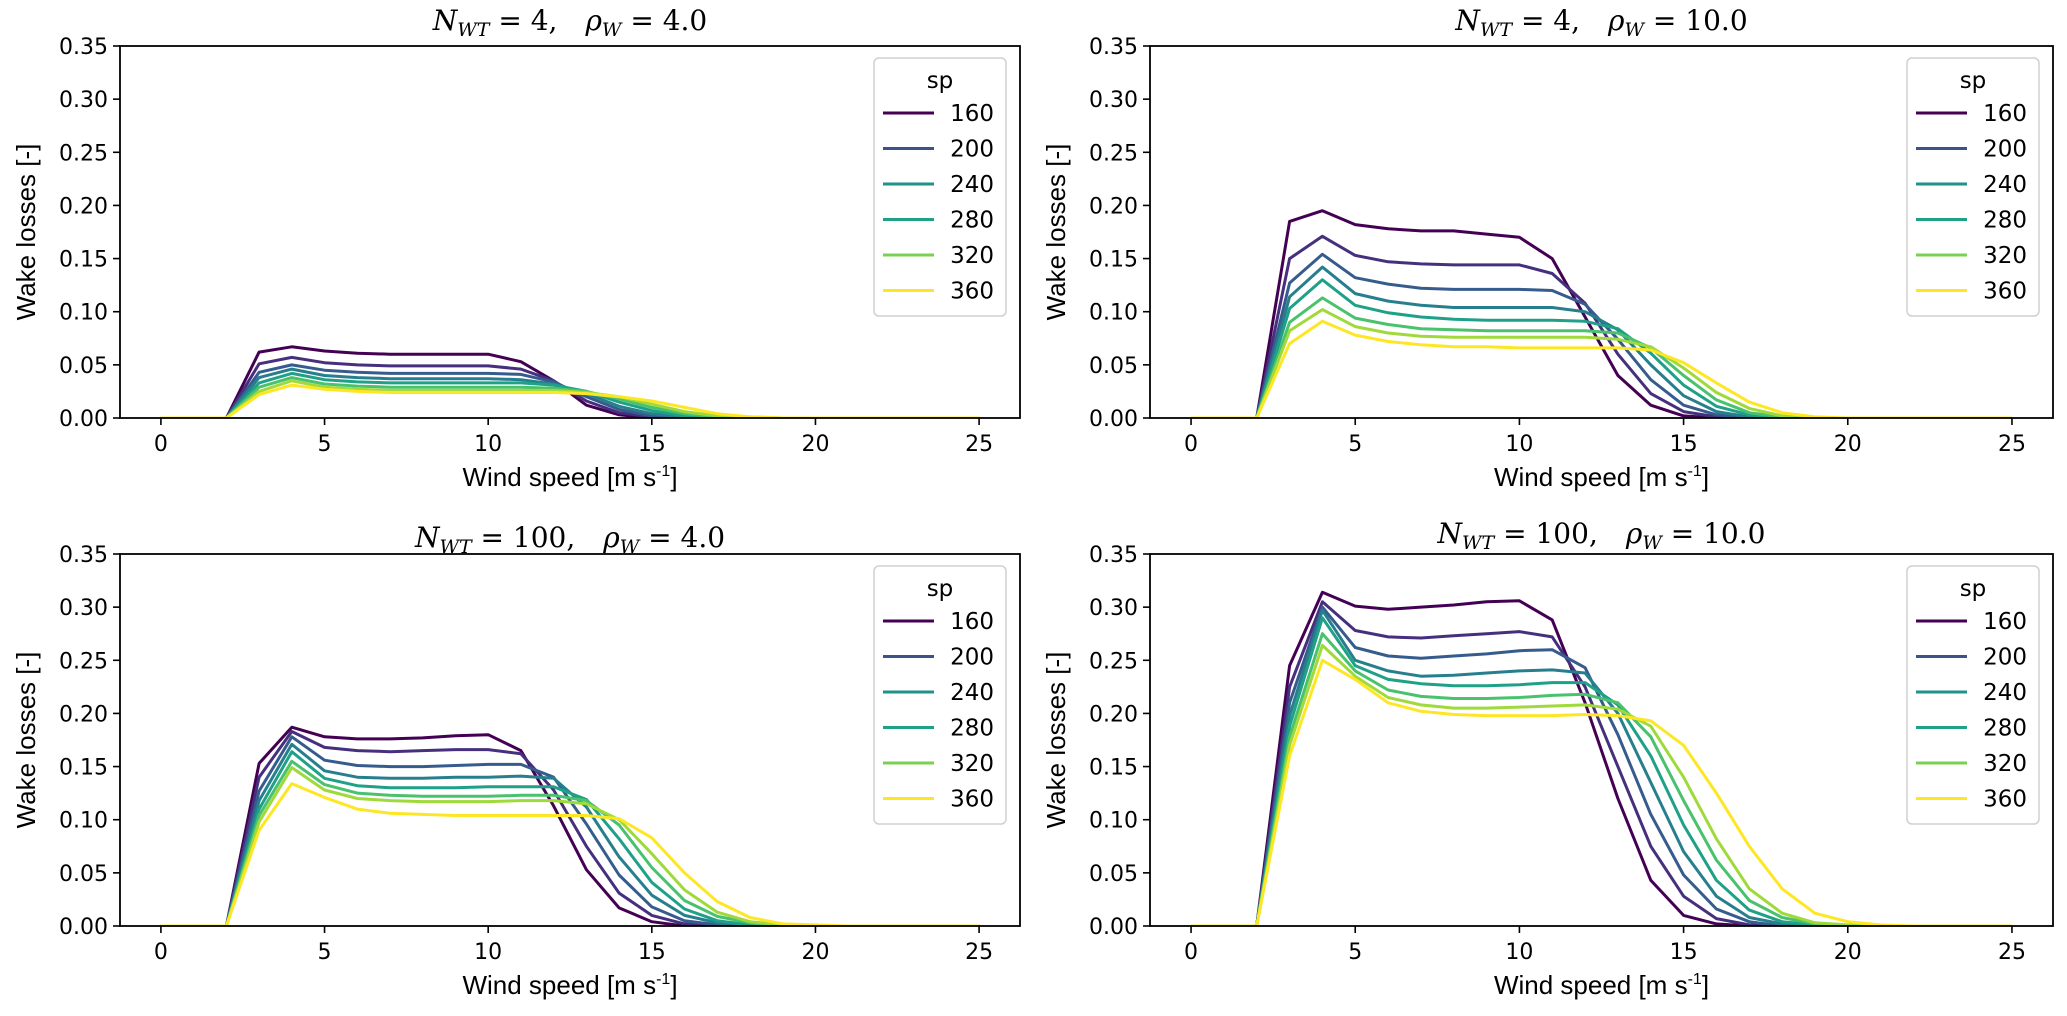 The image size is (2067, 1016). I want to click on subplot-title: NWT = 4, ρW = 10.0, so click(1600, 22).